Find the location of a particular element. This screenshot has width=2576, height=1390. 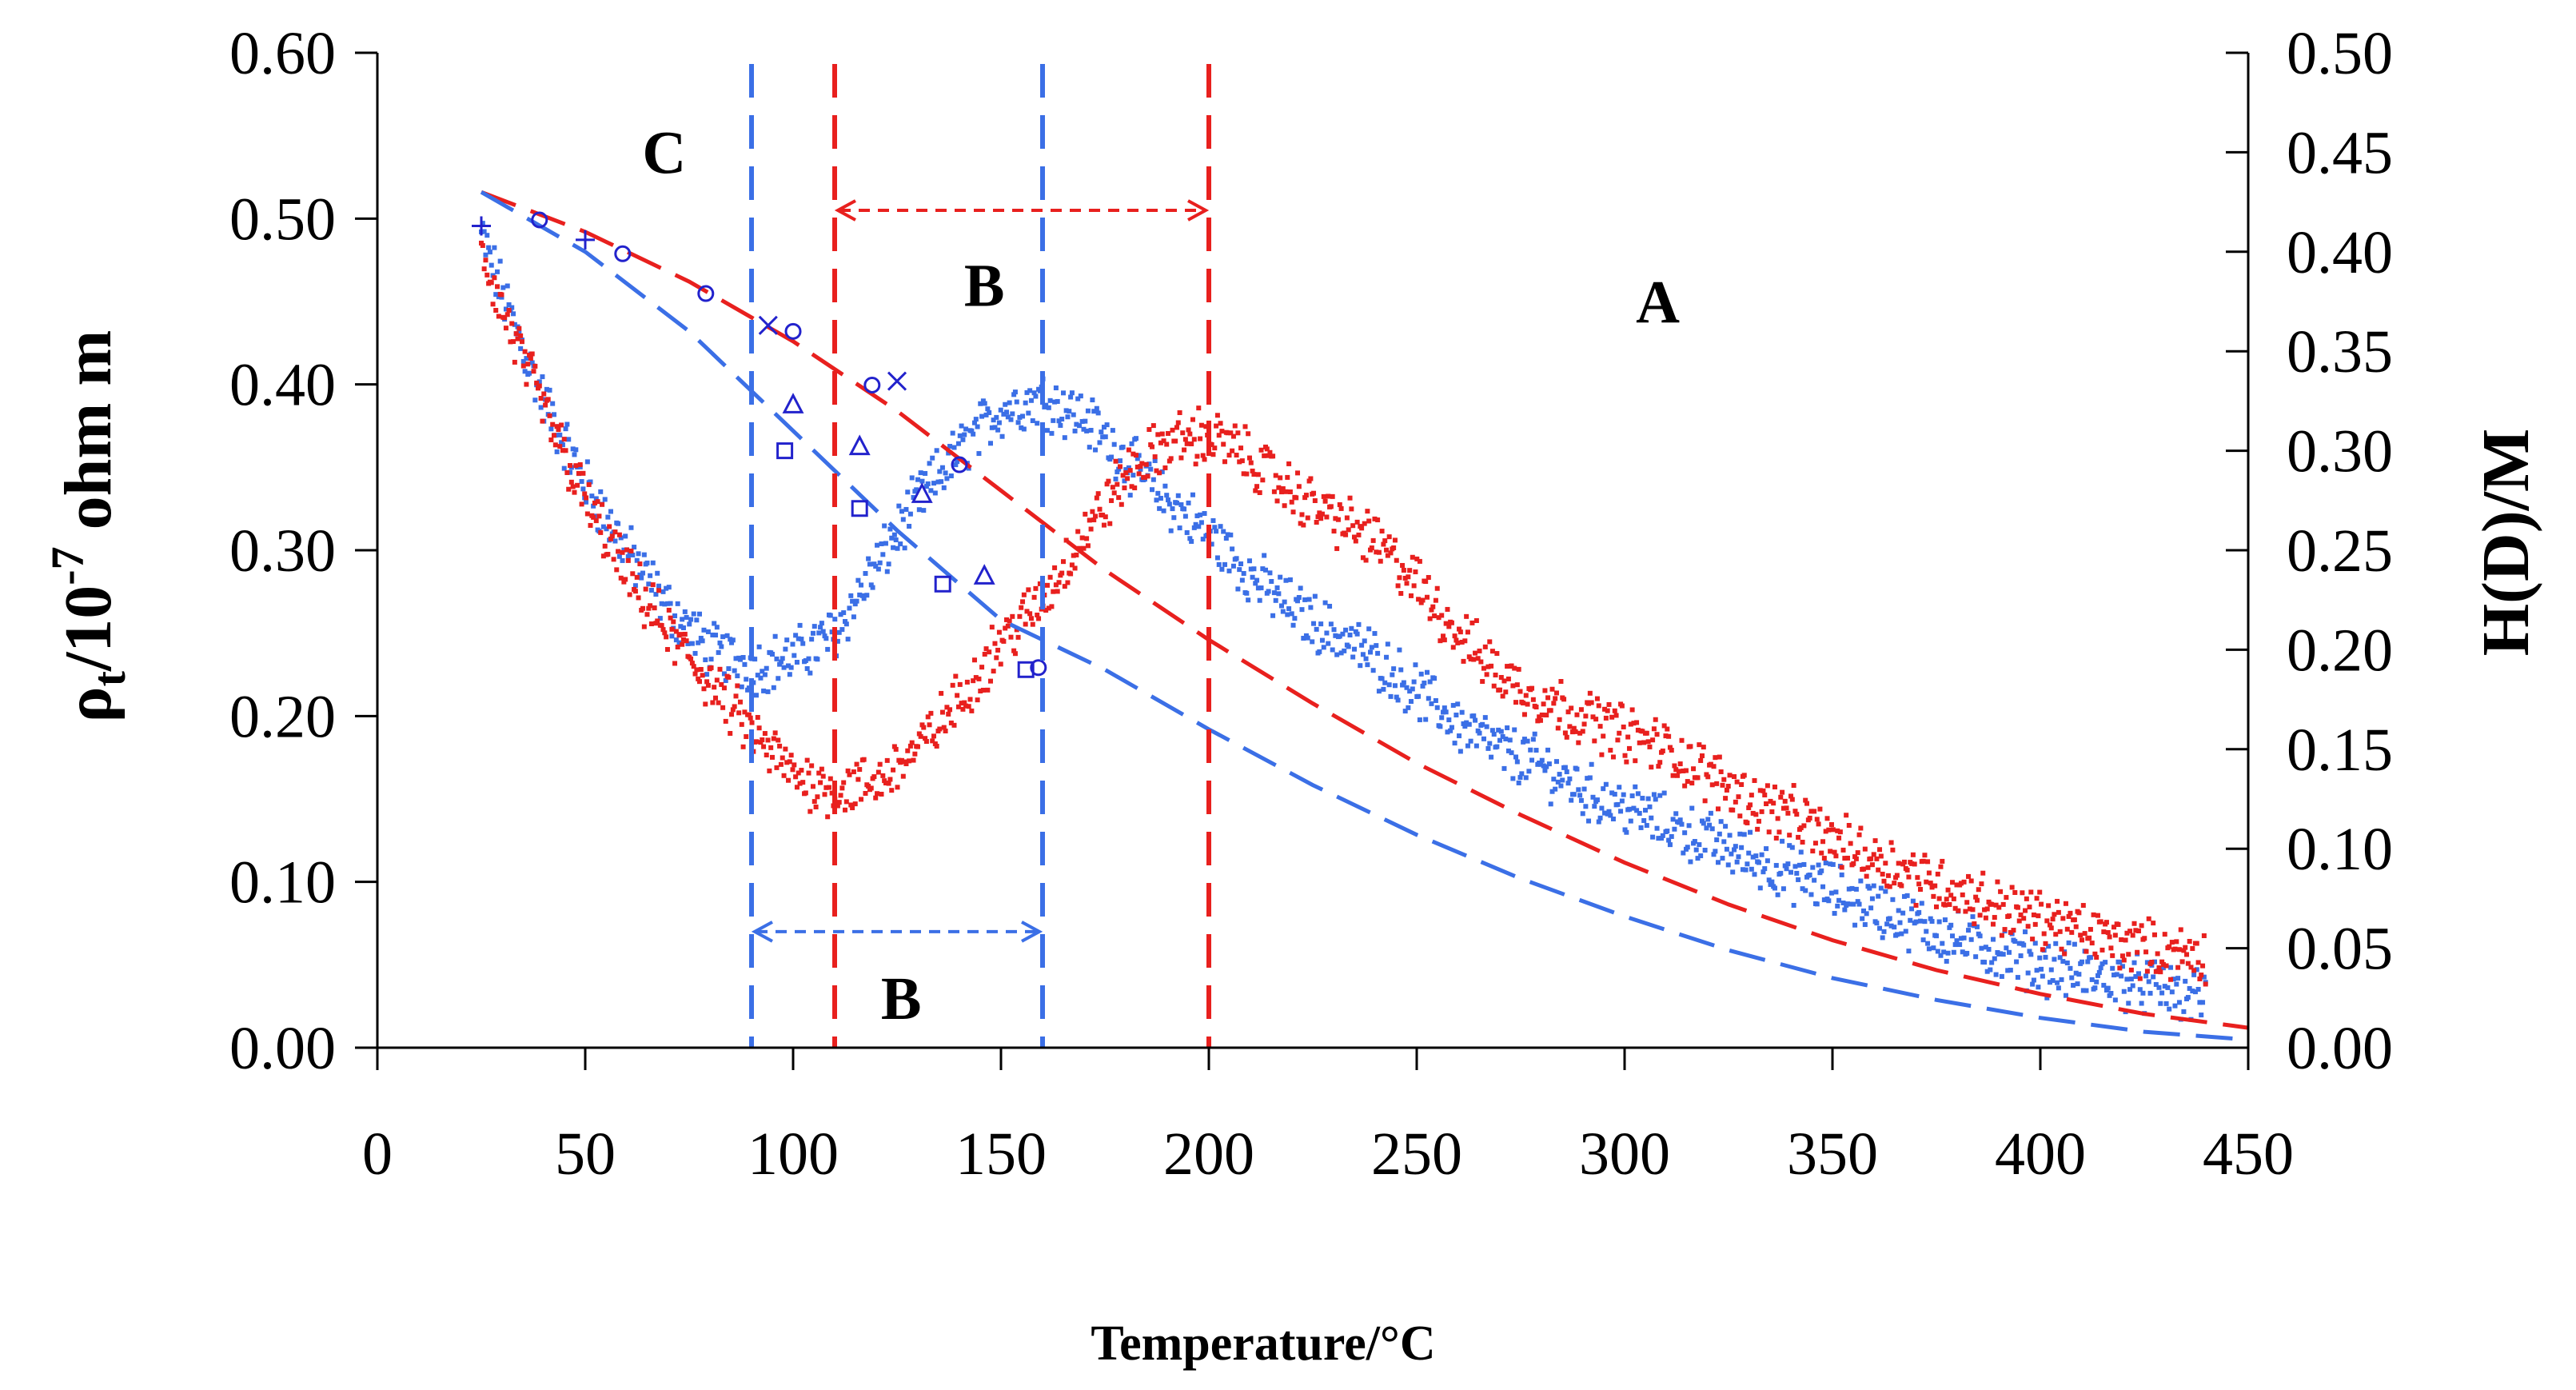

x-tick-label: 250 is located at coordinates (1416, 1154).